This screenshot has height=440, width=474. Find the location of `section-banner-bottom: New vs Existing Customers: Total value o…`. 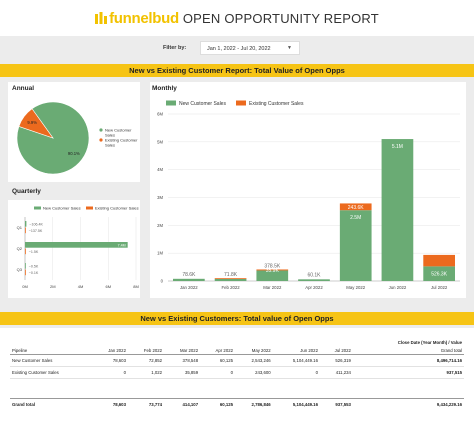

section-banner-bottom: New vs Existing Customers: Total value o… is located at coordinates (237, 318).